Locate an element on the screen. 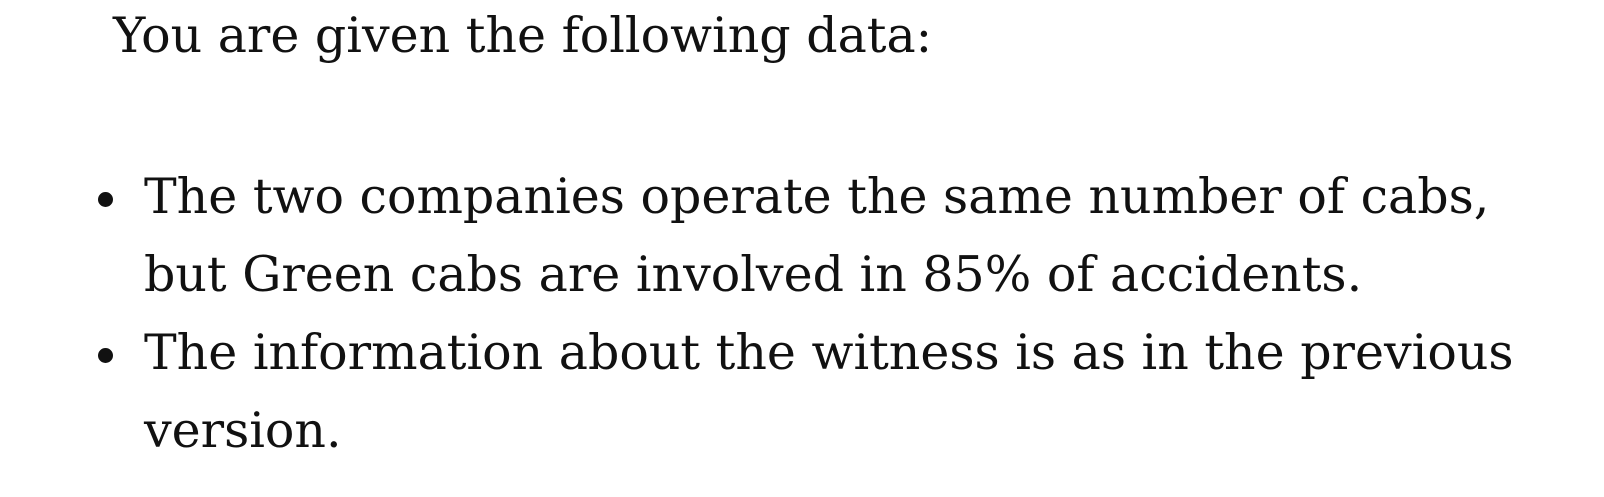  intro-text: You are given the following data: is located at coordinates (523, 35).